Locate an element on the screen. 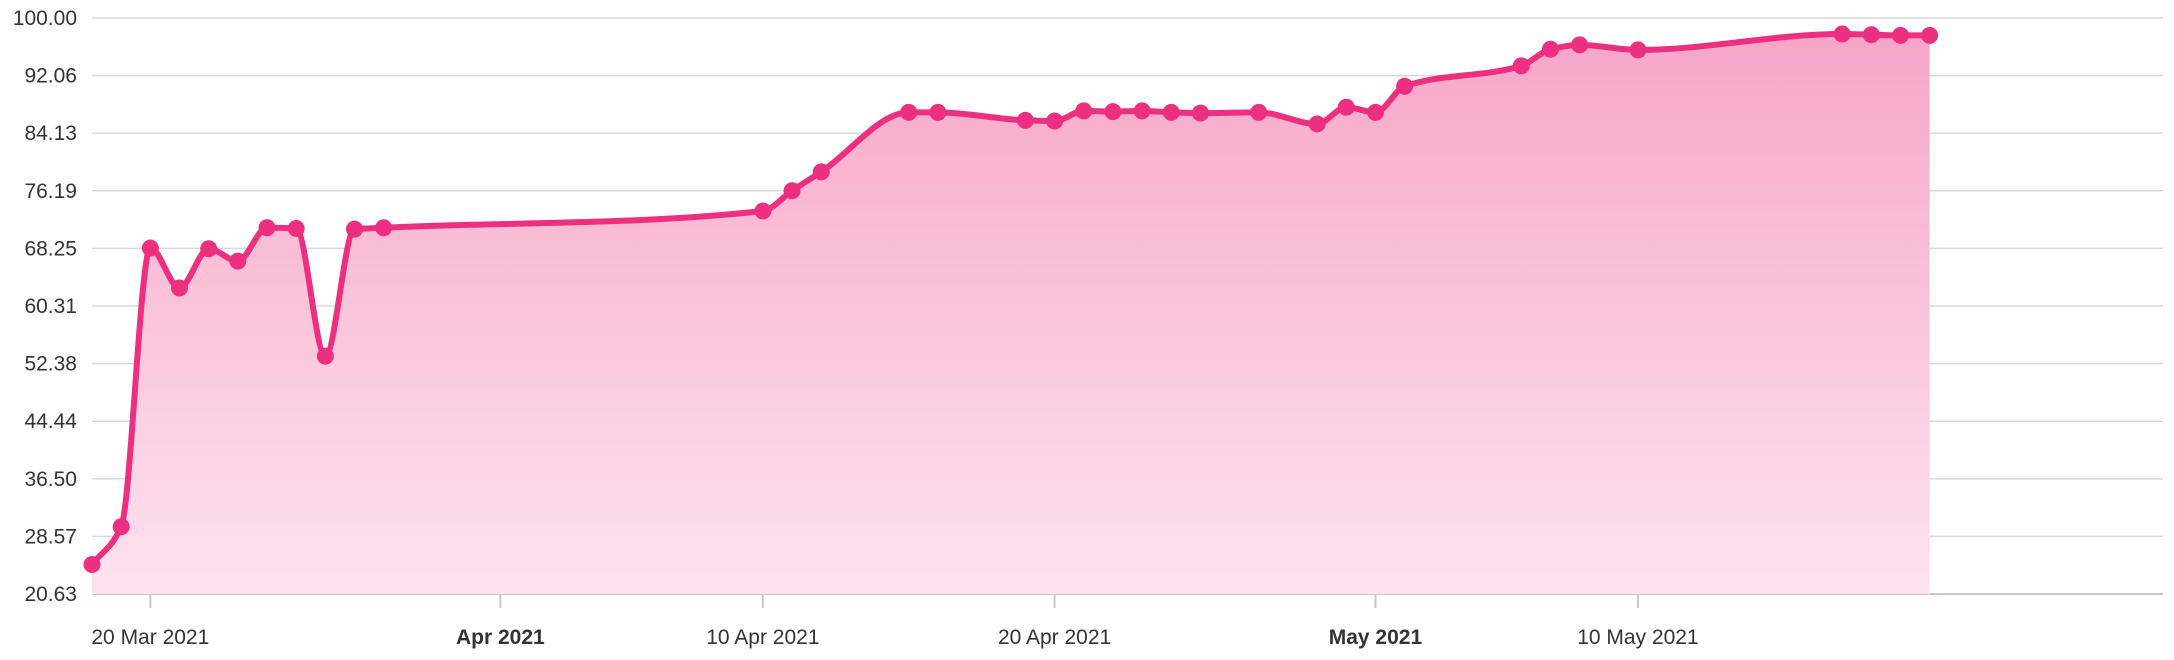 The width and height of the screenshot is (2174, 660). y-tick-label: 52.38 is located at coordinates (50, 364).